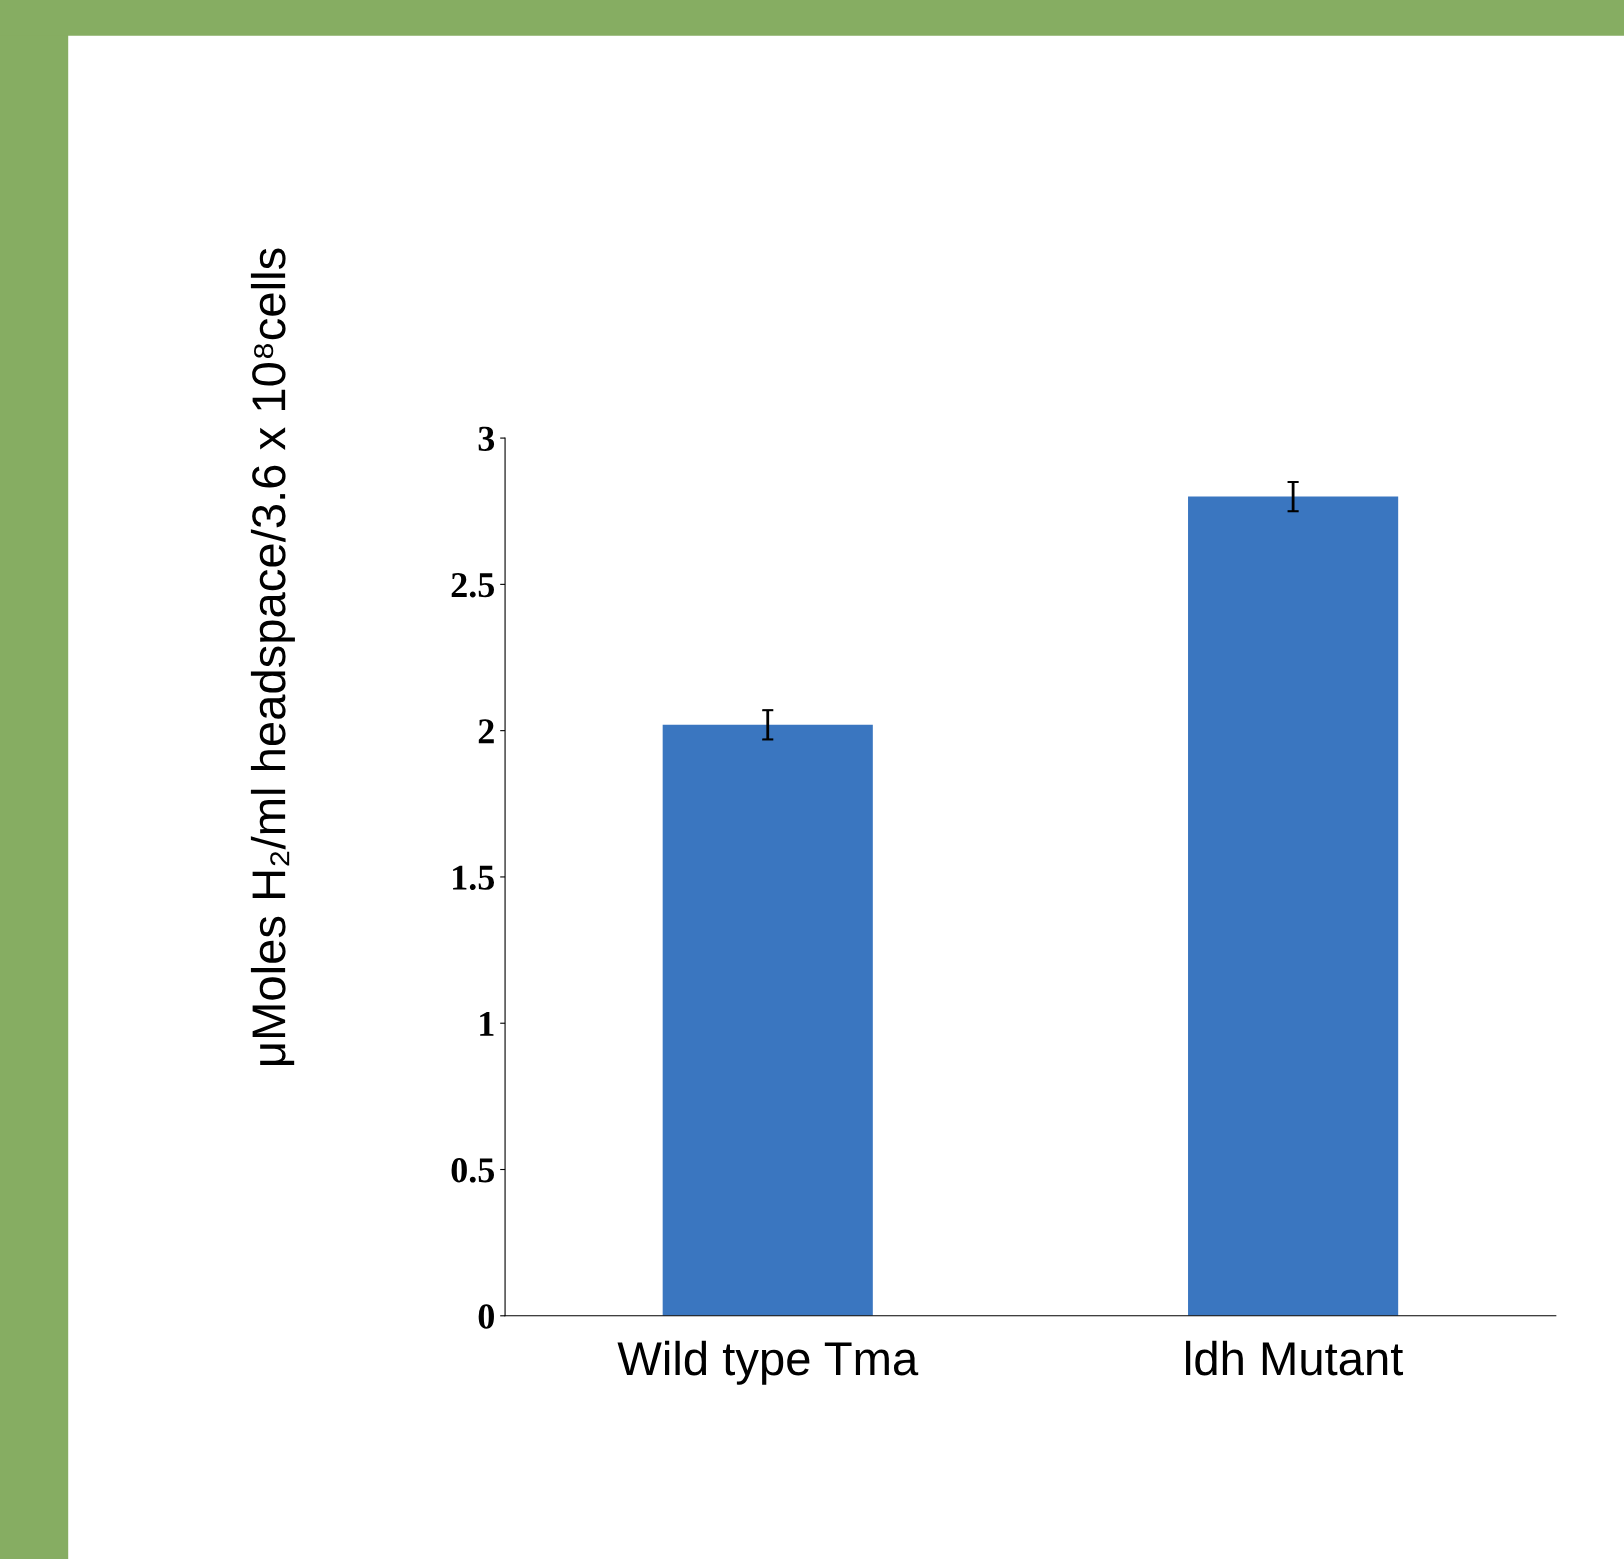 Image resolution: width=1624 pixels, height=1559 pixels. What do you see at coordinates (768, 1362) in the screenshot?
I see `x-tick-label: Wild type Tma` at bounding box center [768, 1362].